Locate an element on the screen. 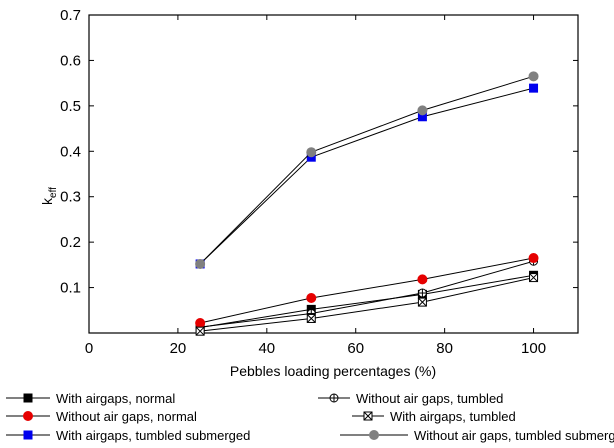 Image resolution: width=614 pixels, height=448 pixels. legend-label: Without air gaps, normal is located at coordinates (126, 416).